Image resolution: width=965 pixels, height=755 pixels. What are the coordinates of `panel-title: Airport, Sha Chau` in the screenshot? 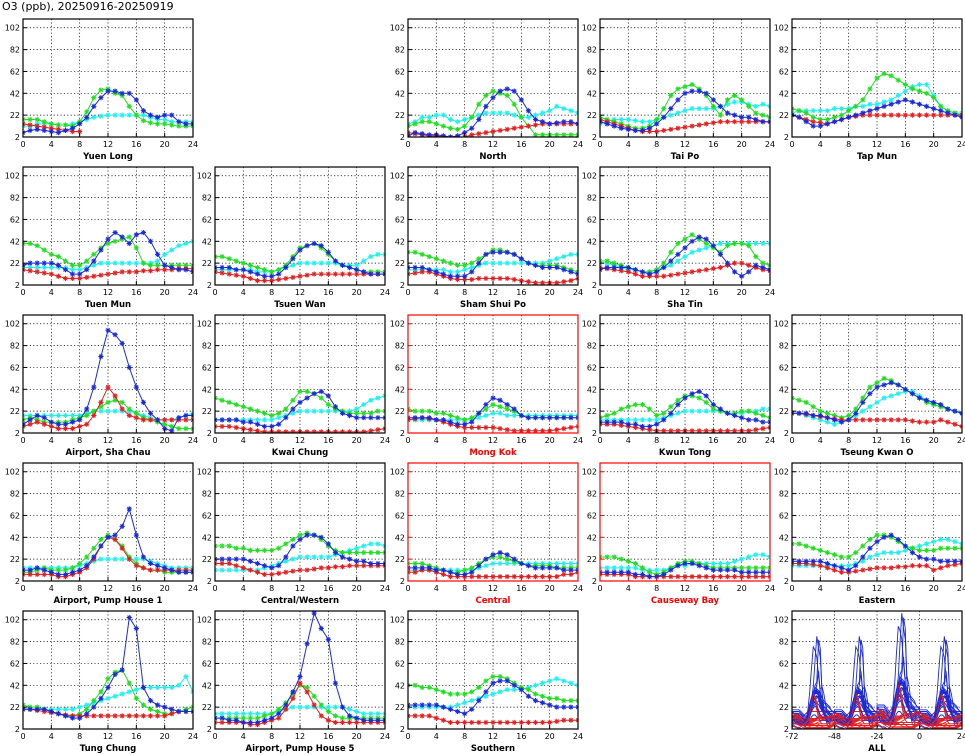 It's located at (108, 453).